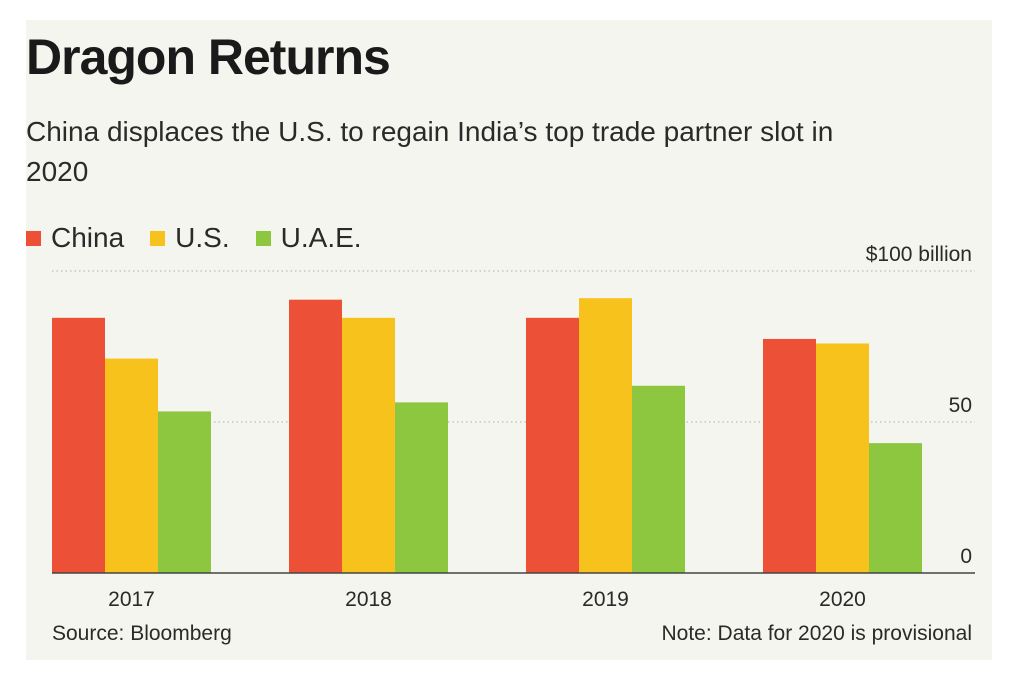 Image resolution: width=1024 pixels, height=691 pixels. I want to click on bar-china-2018, so click(315, 436).